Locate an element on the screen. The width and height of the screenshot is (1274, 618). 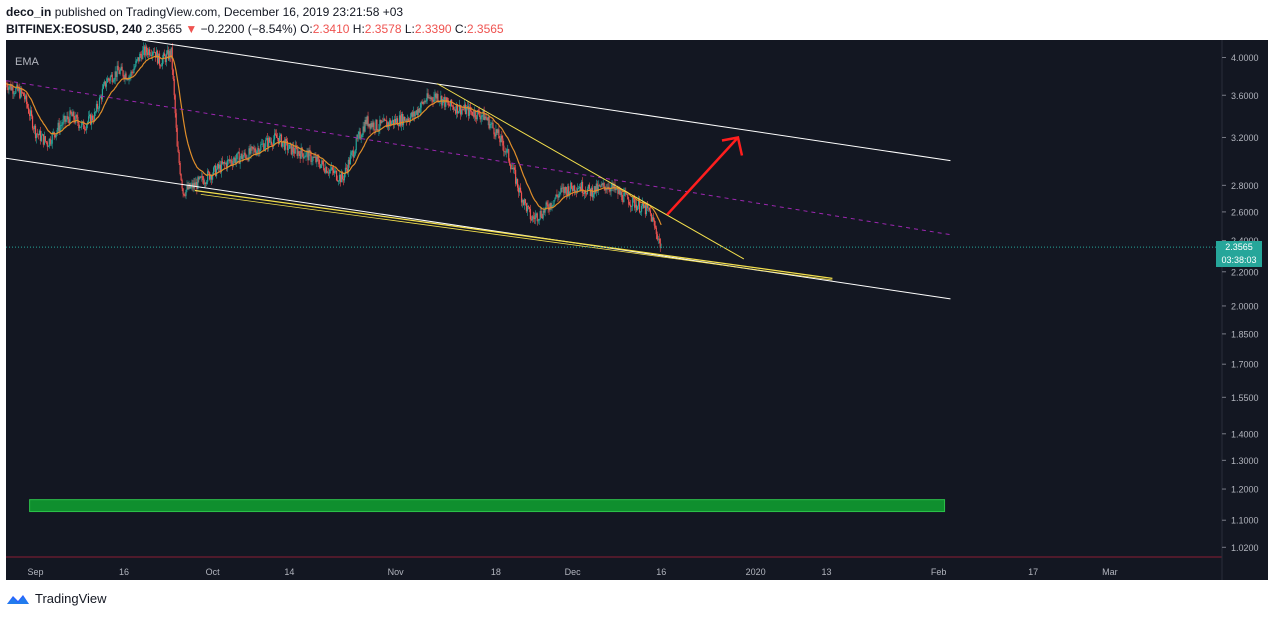
y-tick-label: 4.0000 is located at coordinates (1245, 58).